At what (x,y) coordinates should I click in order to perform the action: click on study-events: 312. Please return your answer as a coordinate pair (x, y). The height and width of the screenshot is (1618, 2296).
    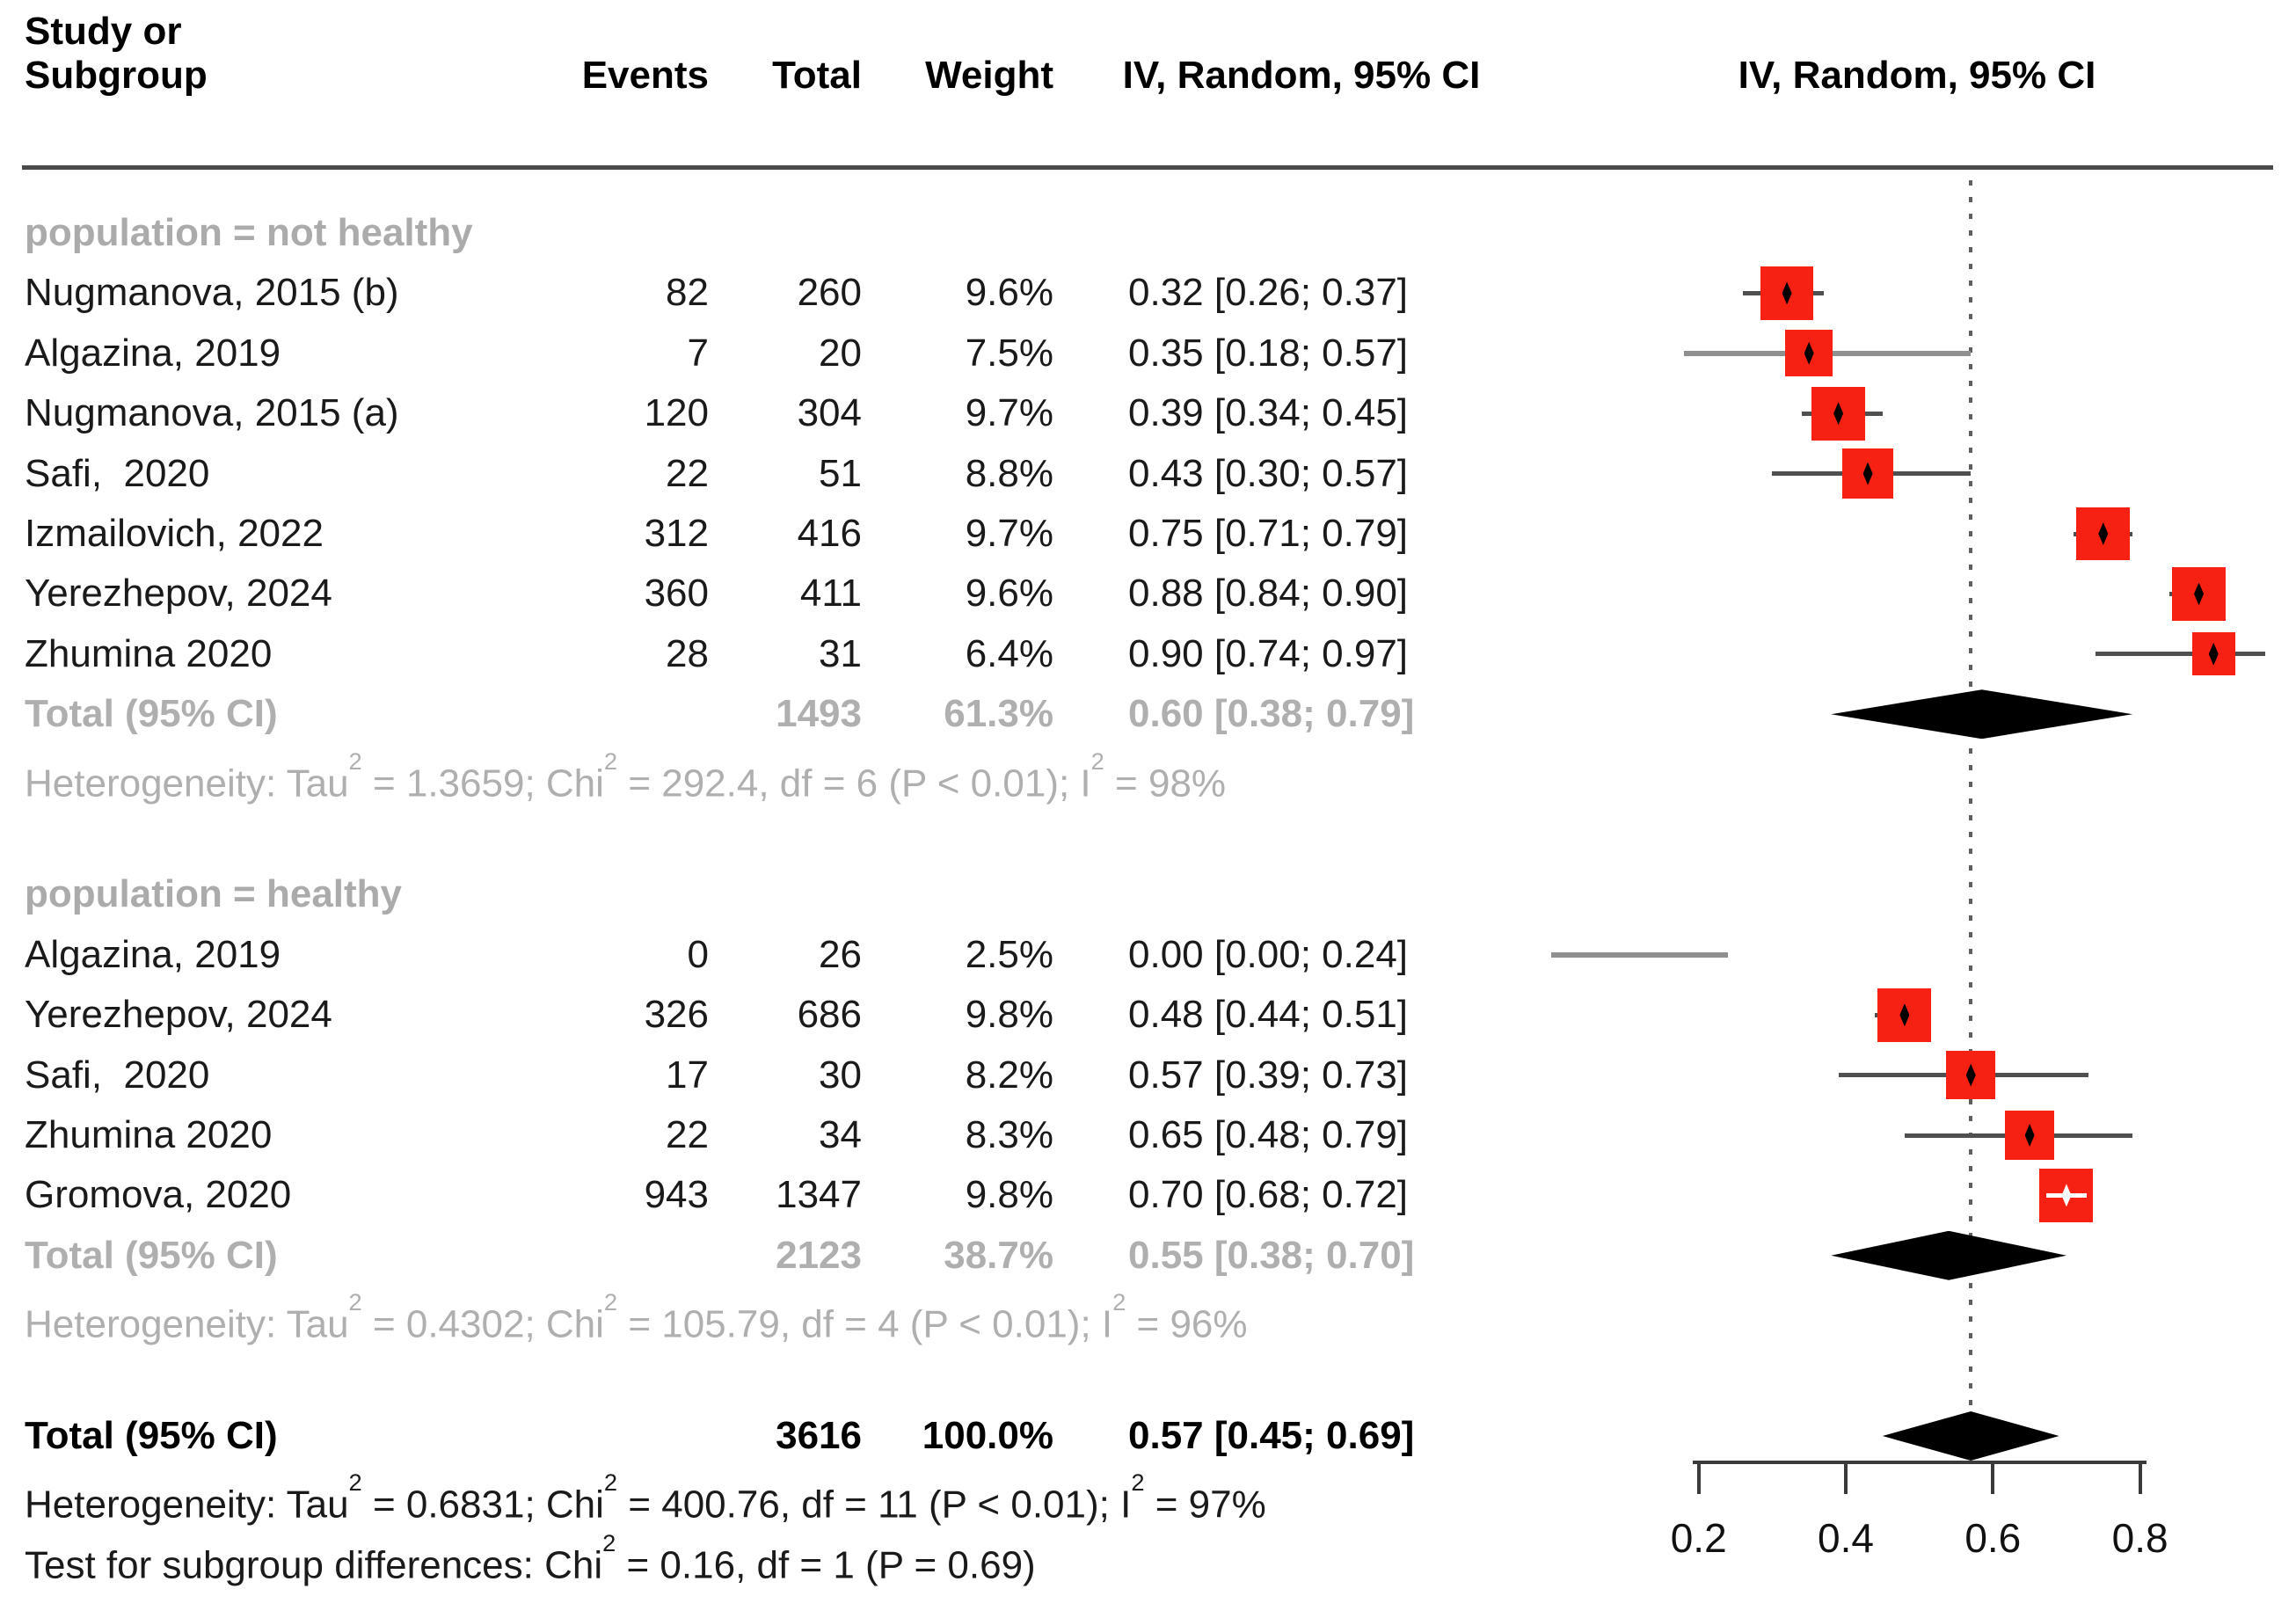
    Looking at the image, I should click on (676, 533).